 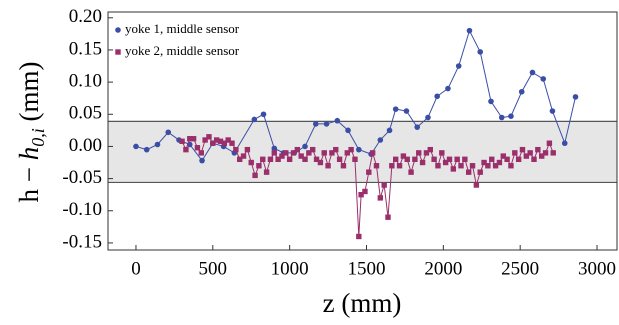 I want to click on x-tick-label: 2500, so click(x=520, y=268).